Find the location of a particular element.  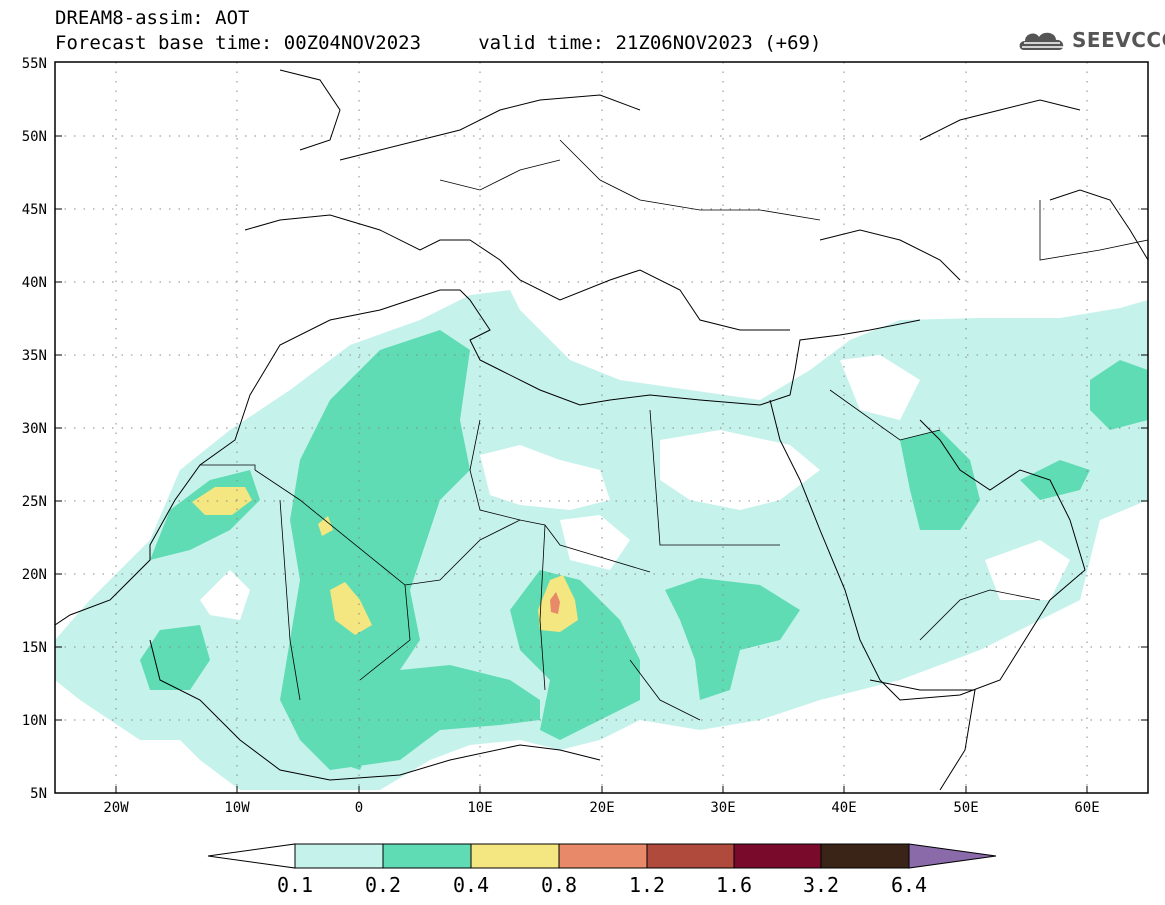

chart-title: DREAM8-assim: AOT is located at coordinates (152, 18).